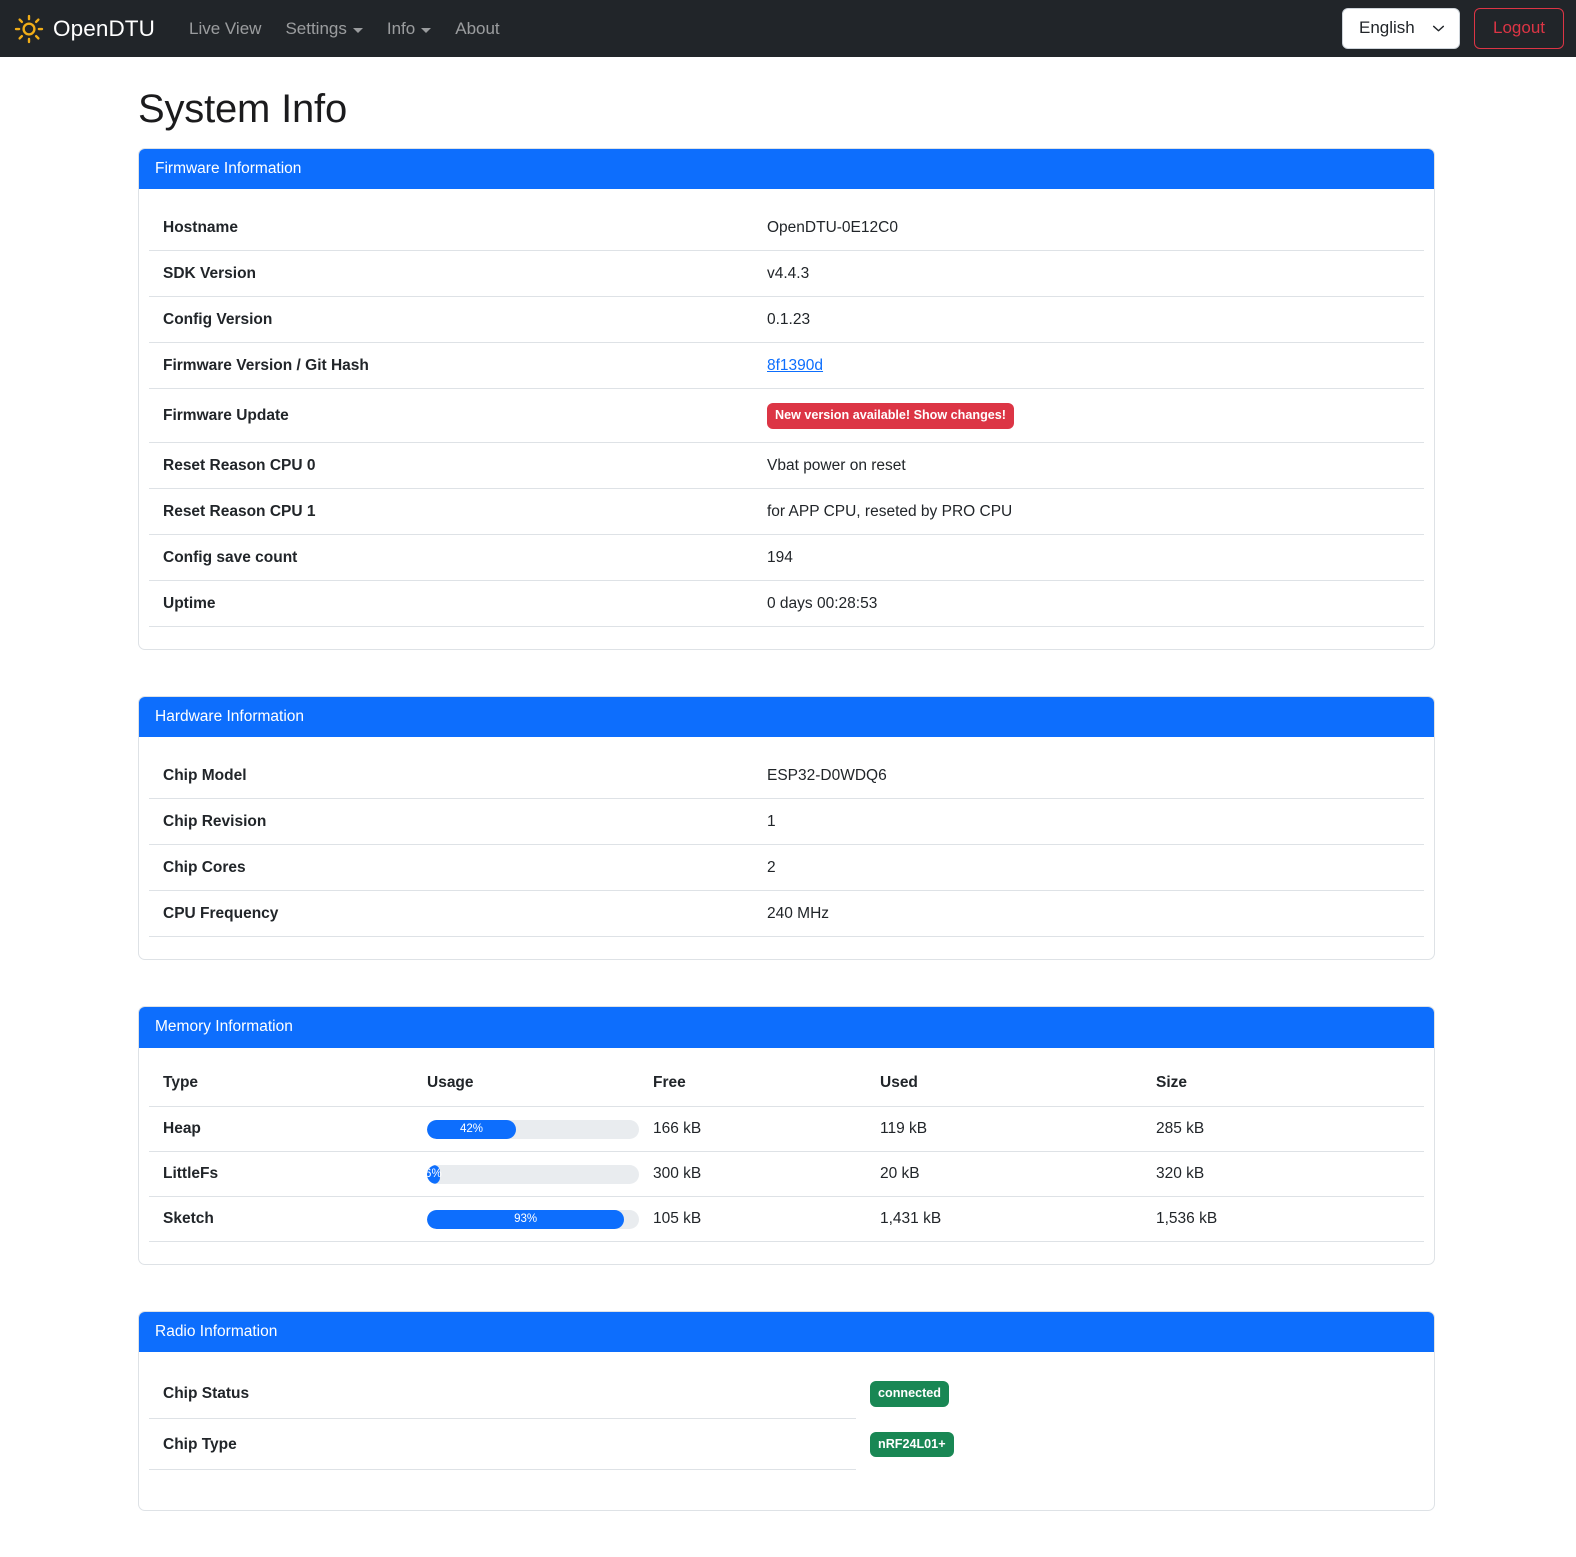  I want to click on memory-free: 300 kB, so click(752, 1174).